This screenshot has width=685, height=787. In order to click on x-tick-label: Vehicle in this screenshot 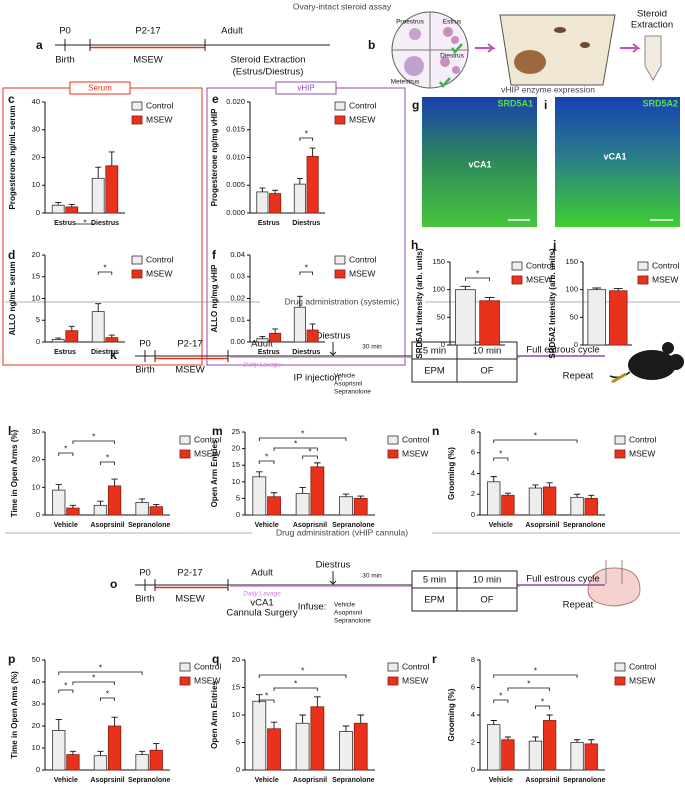, I will do `click(267, 780)`.